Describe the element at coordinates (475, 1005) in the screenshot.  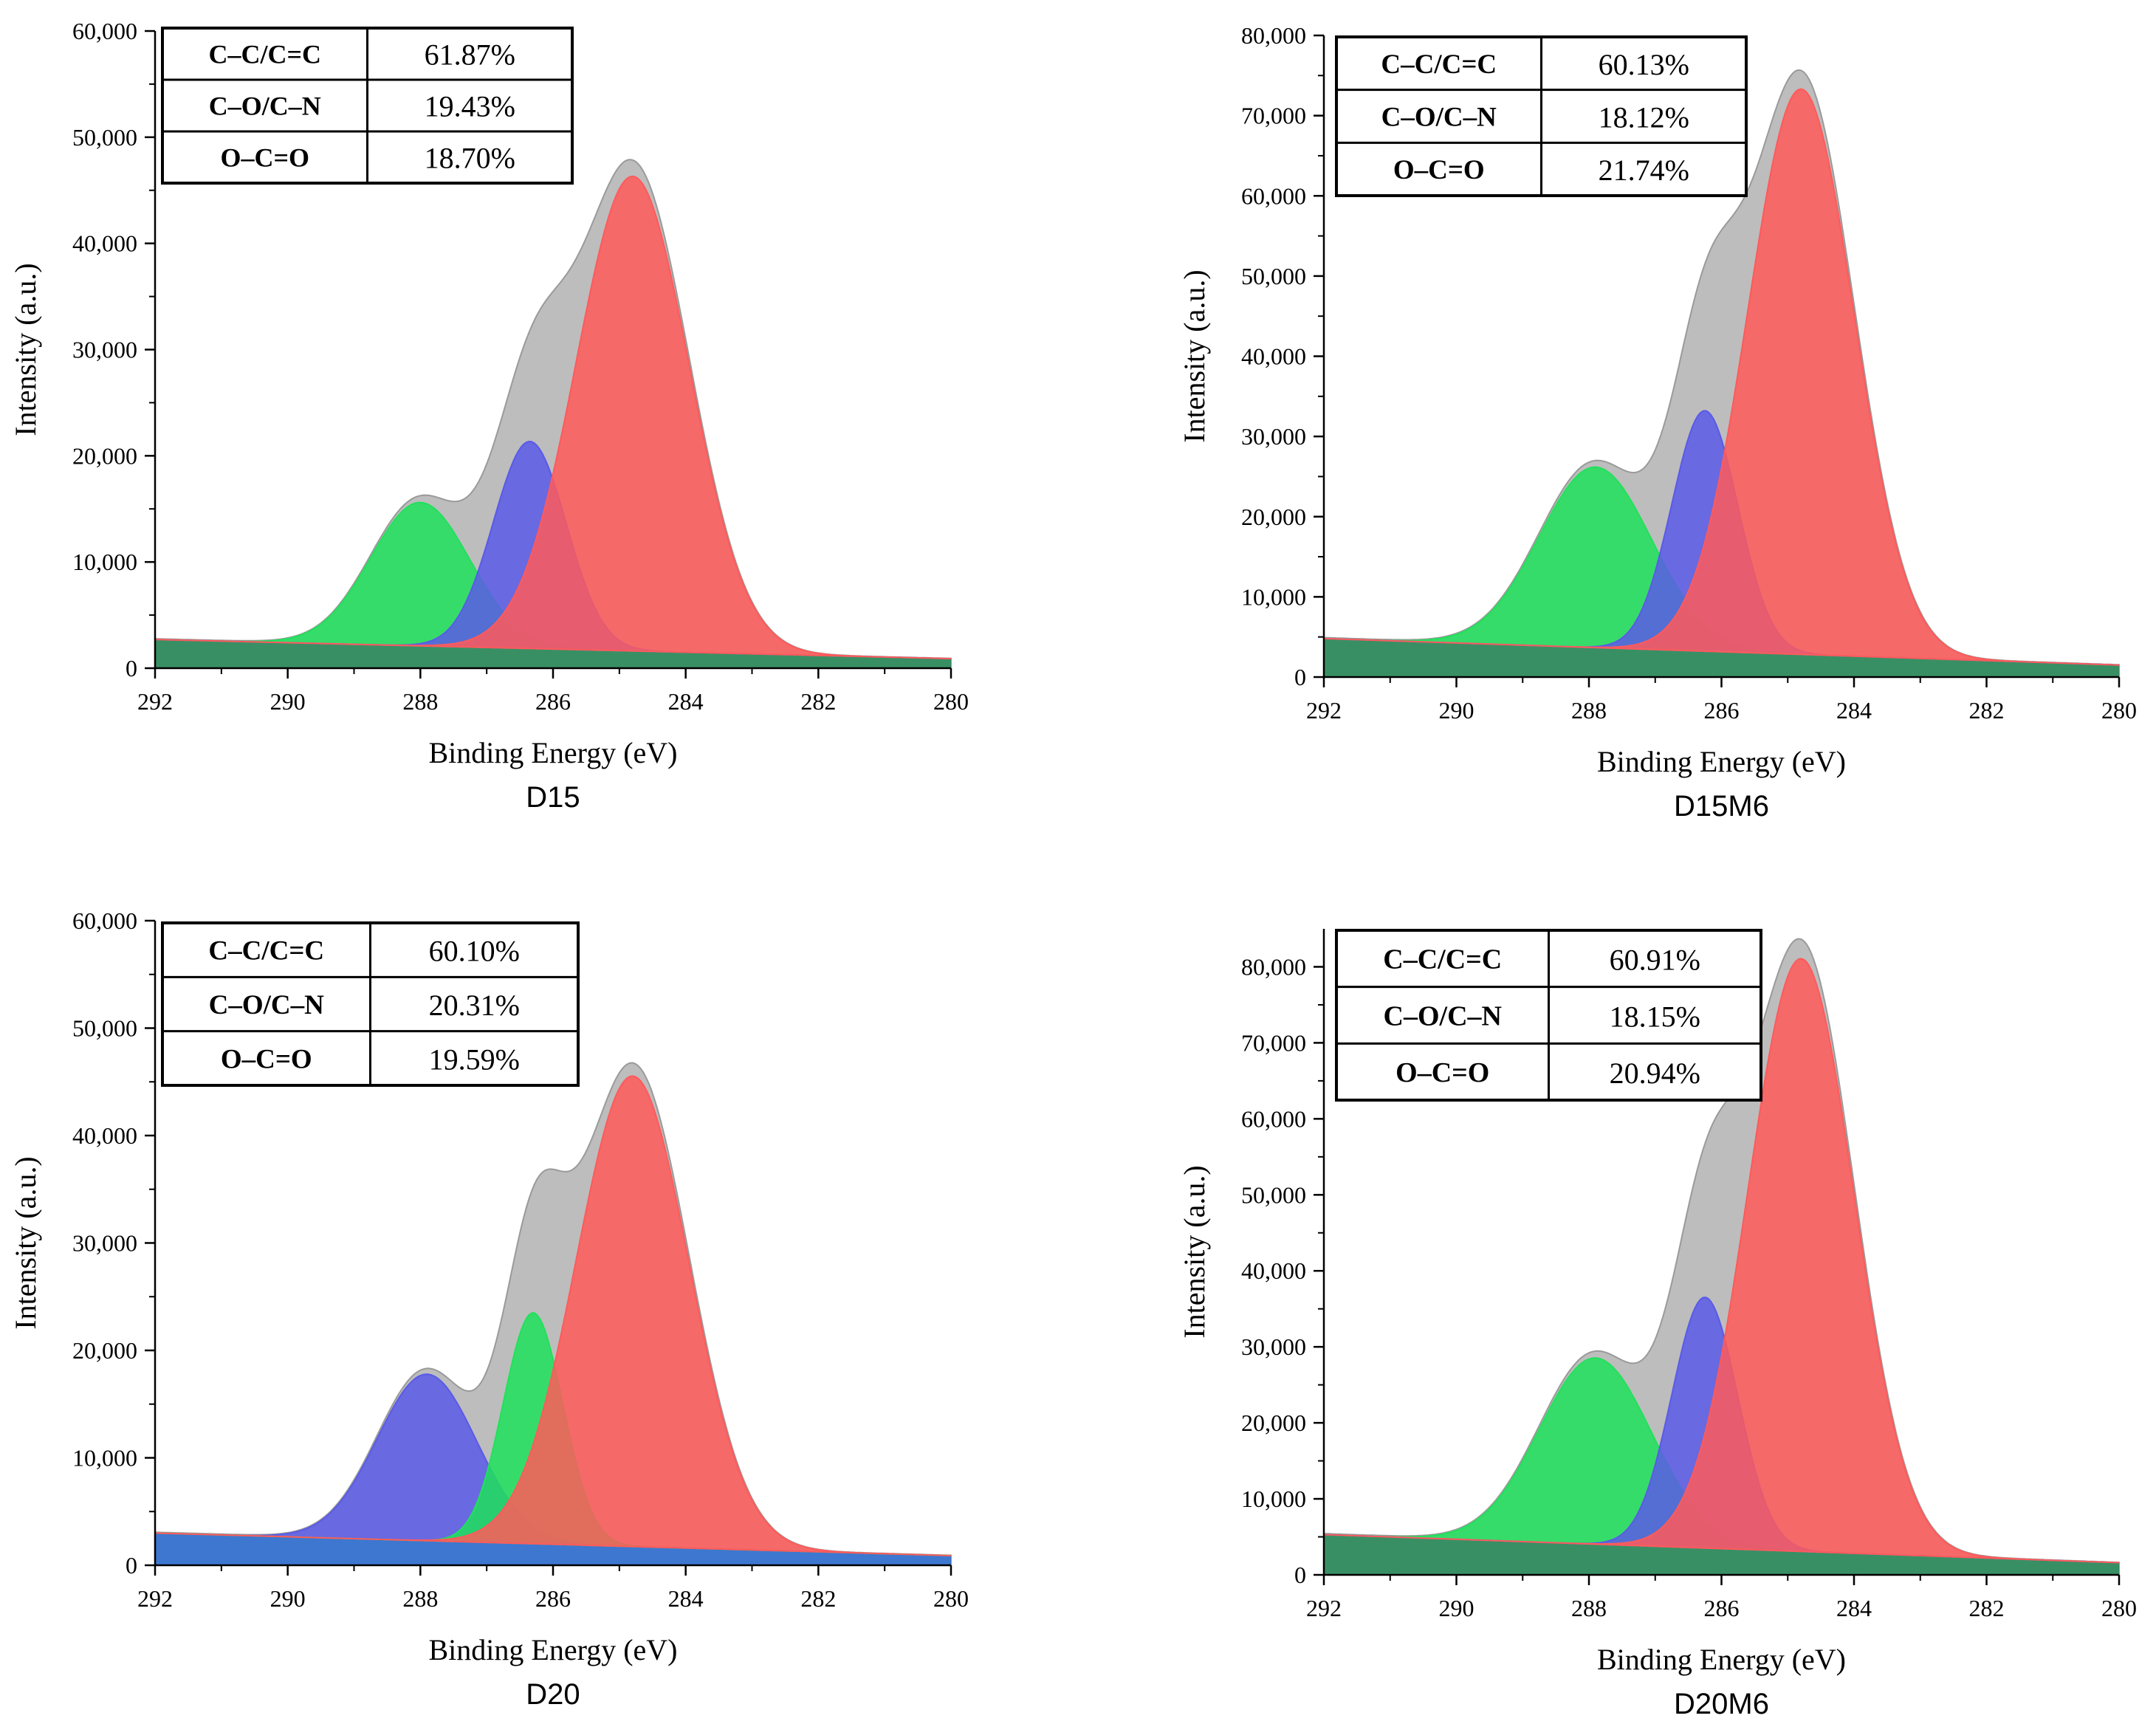
I see `table-value-cell: 20.31%` at that location.